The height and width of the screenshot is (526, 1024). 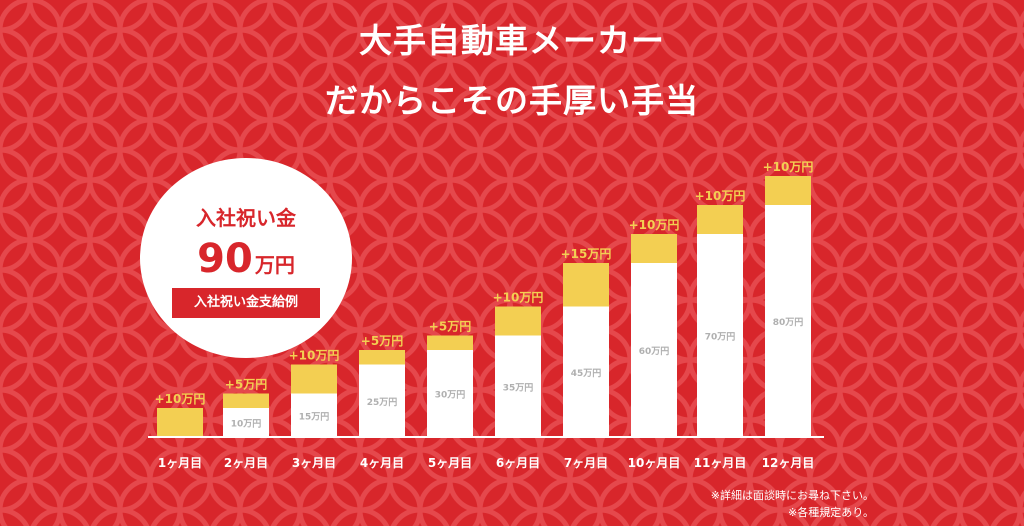 I want to click on bar-base-label: 30万円, so click(x=450, y=395).